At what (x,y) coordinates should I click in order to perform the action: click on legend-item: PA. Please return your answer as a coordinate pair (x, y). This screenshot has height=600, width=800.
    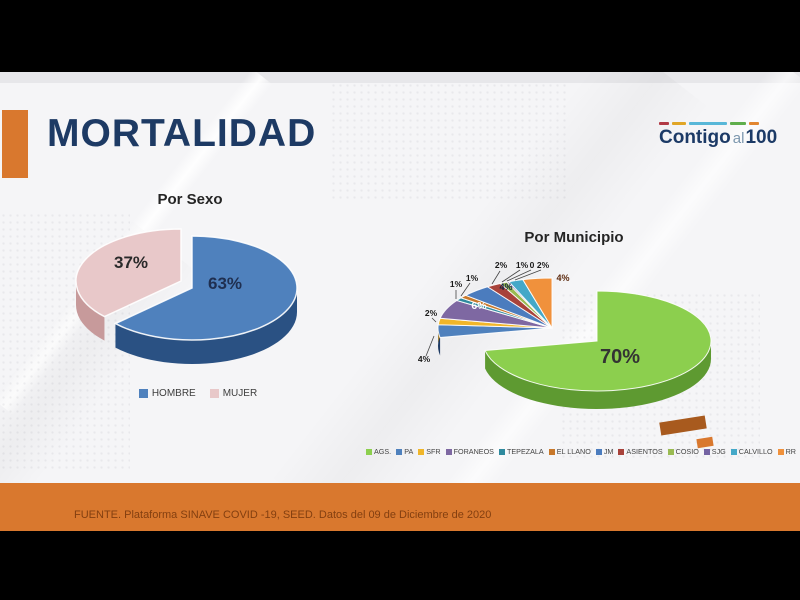
    Looking at the image, I should click on (404, 451).